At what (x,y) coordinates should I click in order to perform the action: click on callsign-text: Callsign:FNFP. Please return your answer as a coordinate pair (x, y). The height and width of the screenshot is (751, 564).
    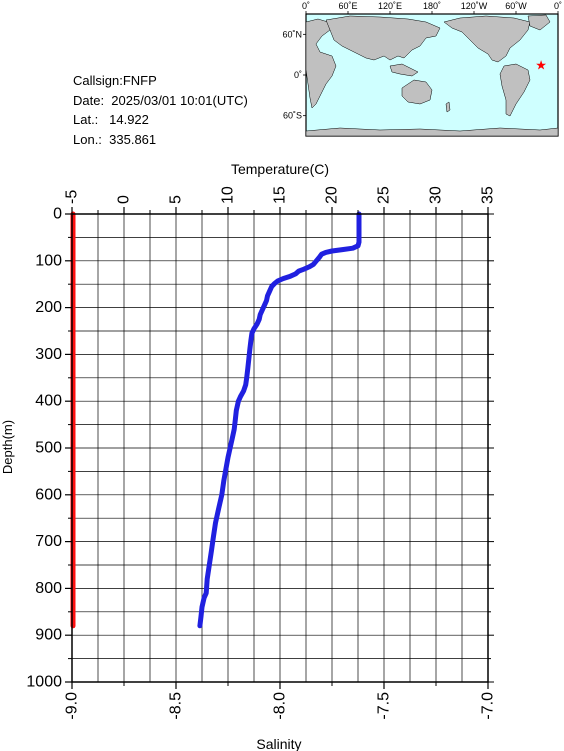
    Looking at the image, I should click on (115, 80).